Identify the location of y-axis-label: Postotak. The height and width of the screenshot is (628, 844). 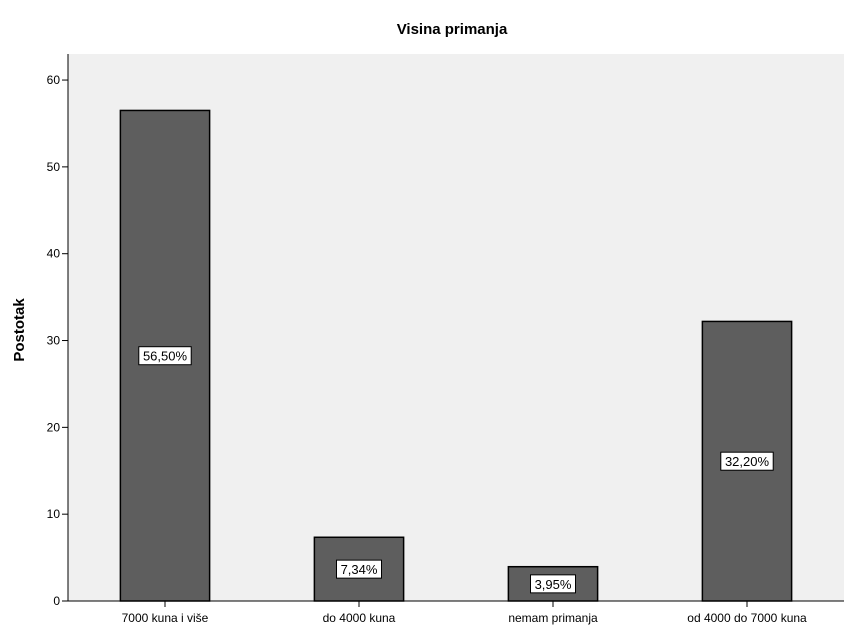
(19, 330).